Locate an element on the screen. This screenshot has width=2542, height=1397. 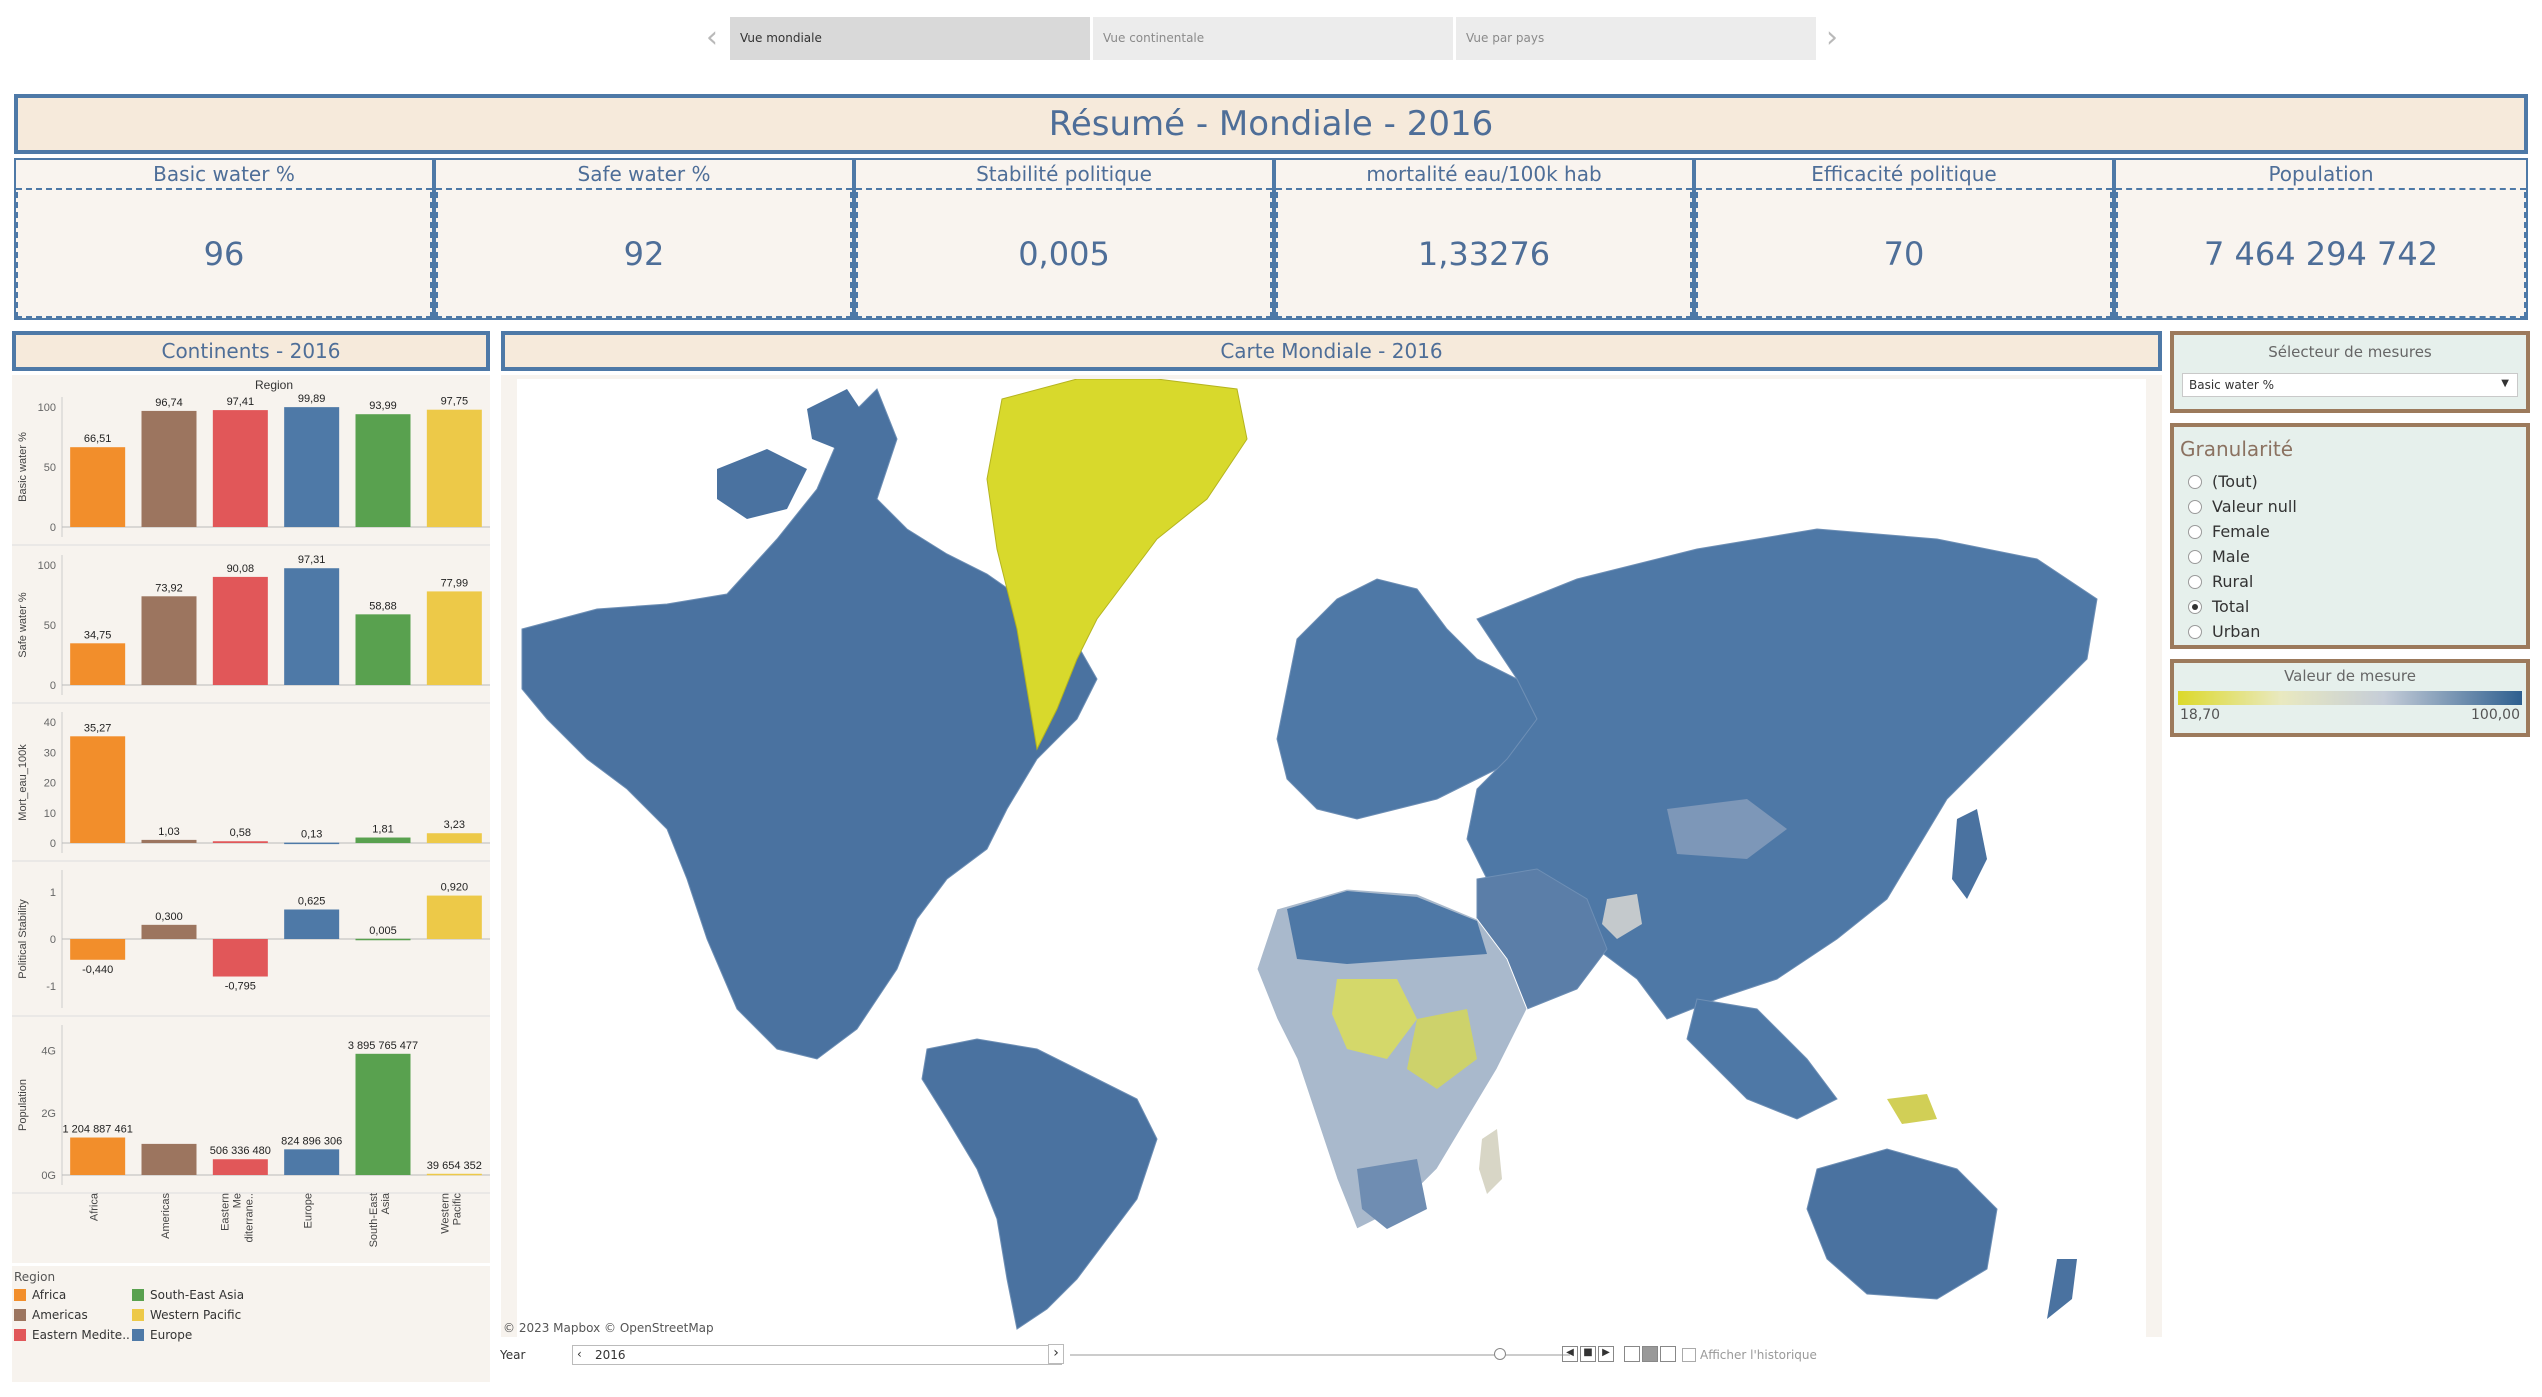
map-southeast-asia is located at coordinates (1762, 1059).